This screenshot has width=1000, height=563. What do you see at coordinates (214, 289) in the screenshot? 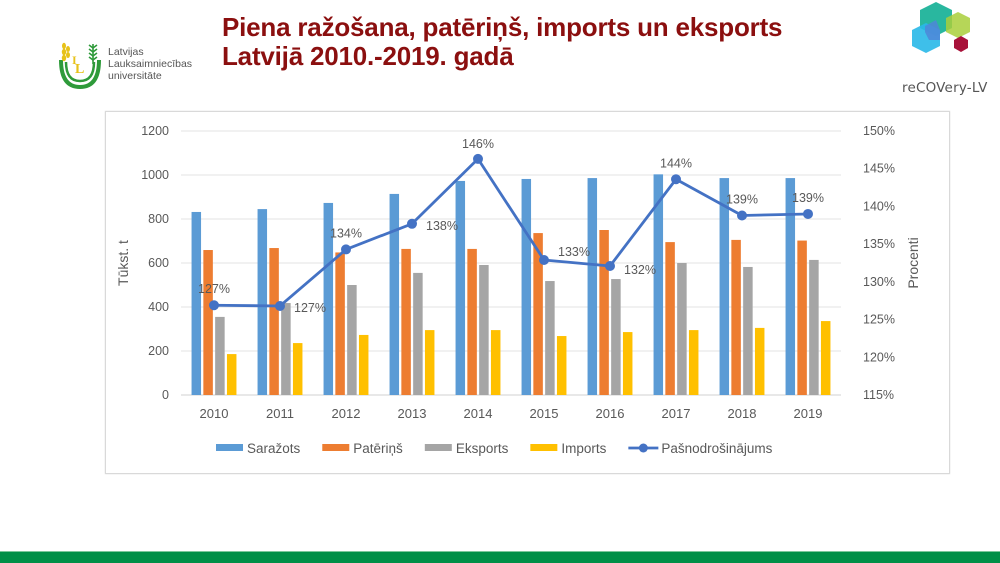
I see `data-label-2010: 127%` at bounding box center [214, 289].